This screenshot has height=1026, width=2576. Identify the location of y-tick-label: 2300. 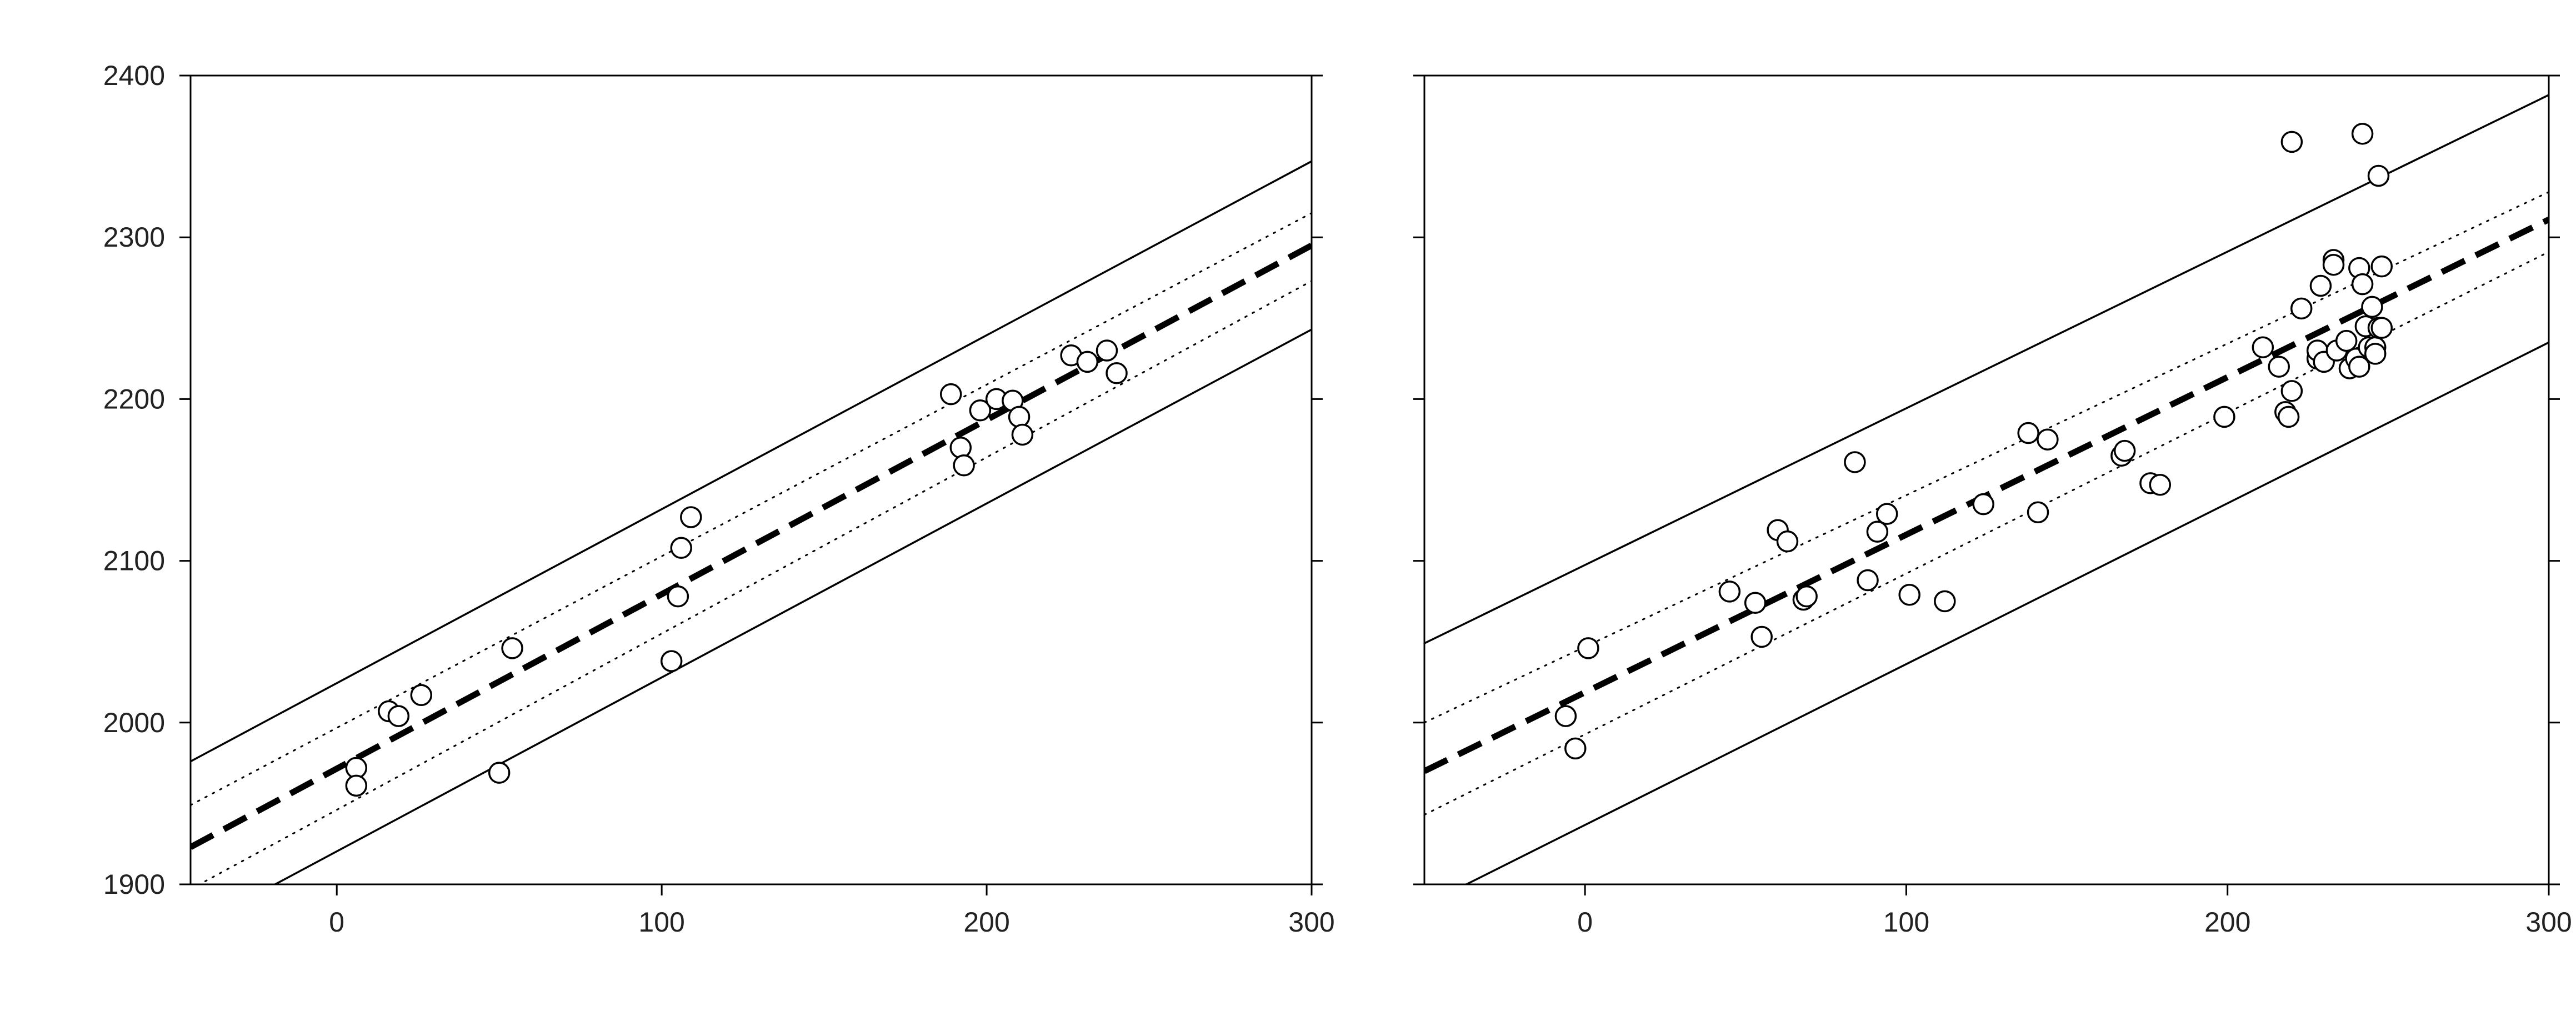
(134, 237).